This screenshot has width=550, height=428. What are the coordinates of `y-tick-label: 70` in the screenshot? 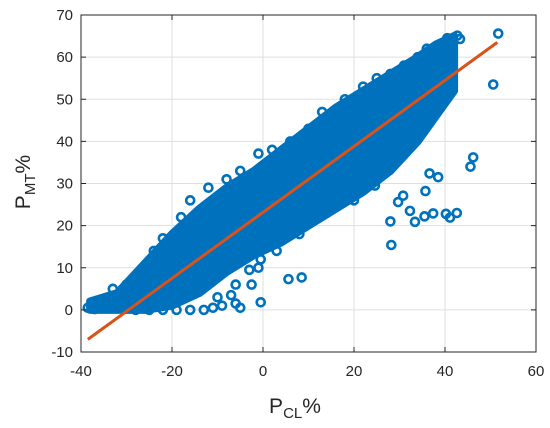 It's located at (64, 15).